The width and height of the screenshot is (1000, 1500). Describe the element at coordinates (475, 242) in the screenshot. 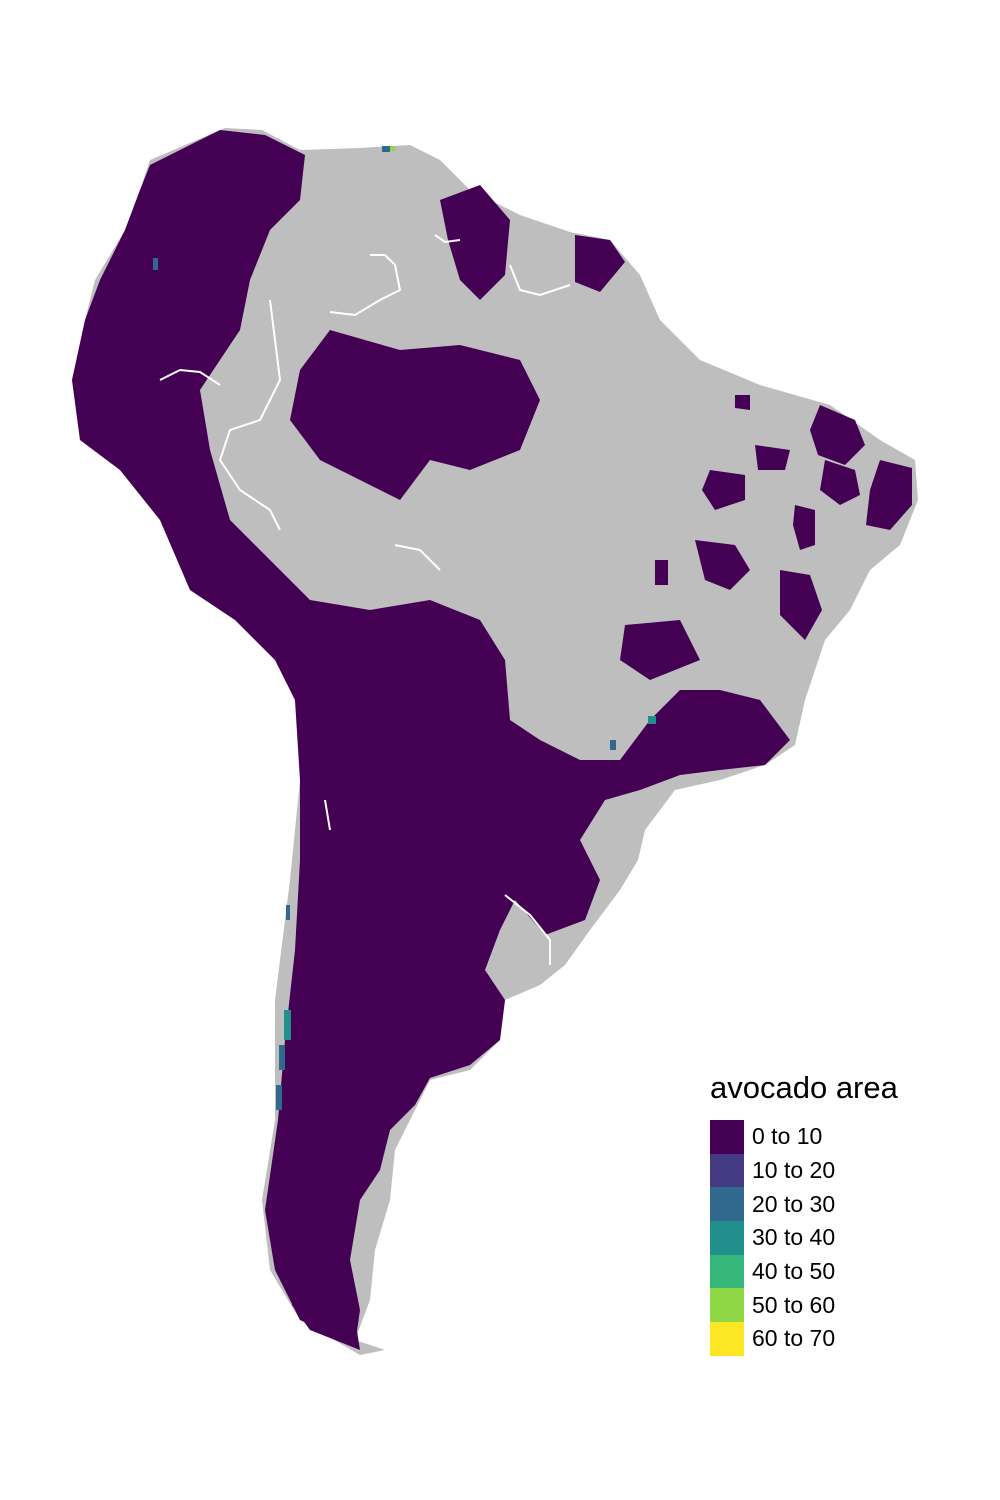

I see `guianas-patch` at that location.